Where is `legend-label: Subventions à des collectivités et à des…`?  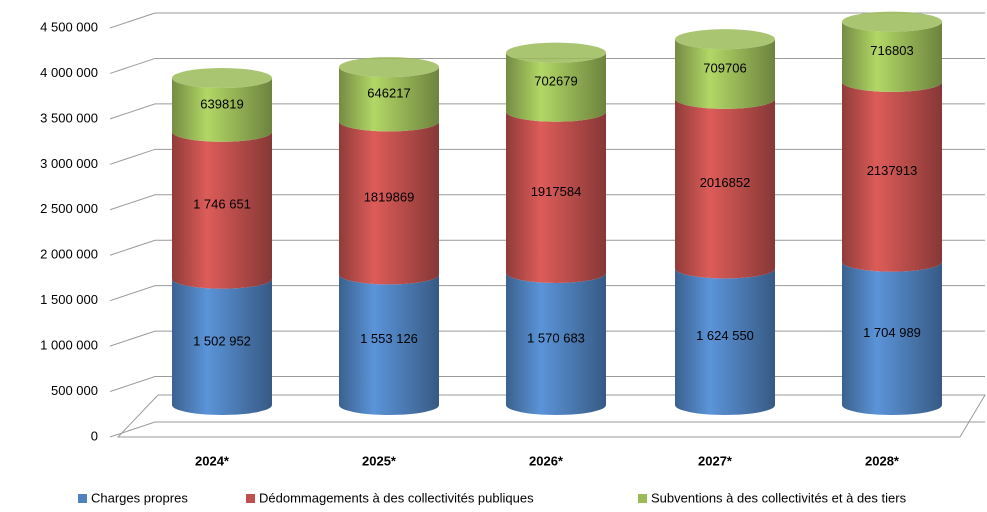
legend-label: Subventions à des collectivités et à des… is located at coordinates (779, 497).